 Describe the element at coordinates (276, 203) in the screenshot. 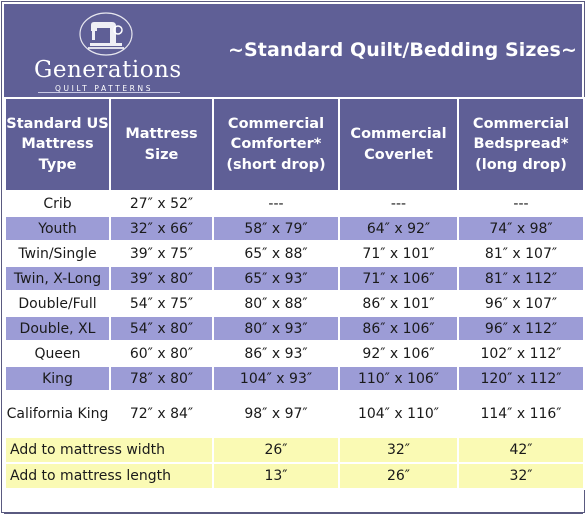

I see `comforter-cell: ---` at that location.